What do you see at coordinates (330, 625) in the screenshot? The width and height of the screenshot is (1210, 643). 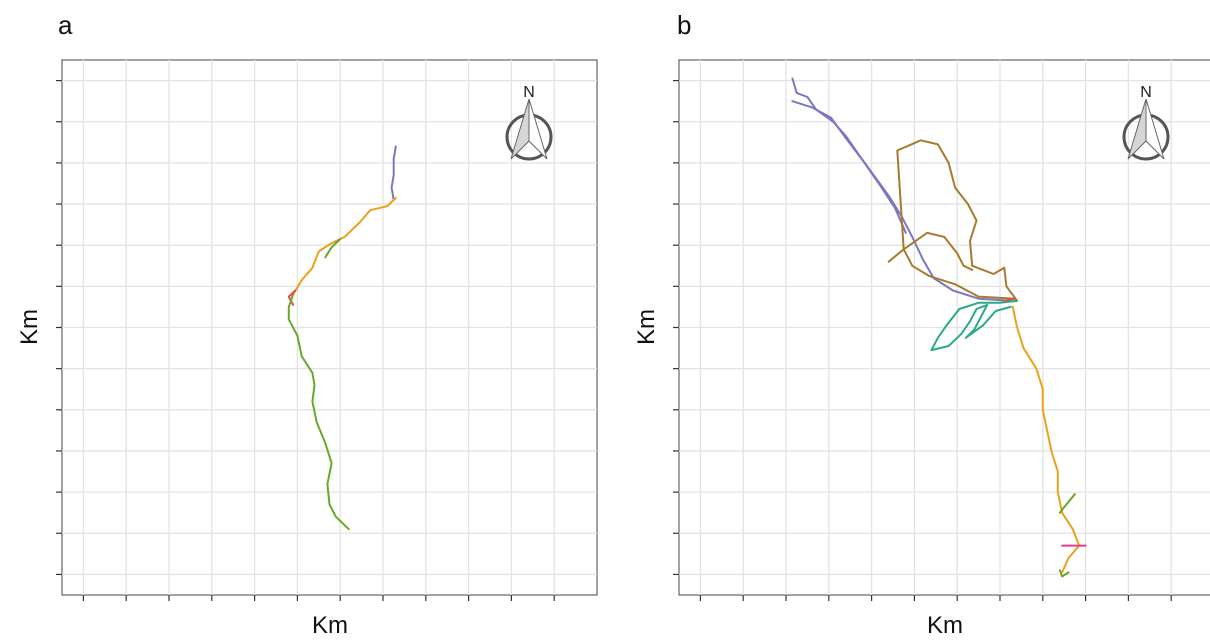 I see `panel-a-x-axis-title: Km` at bounding box center [330, 625].